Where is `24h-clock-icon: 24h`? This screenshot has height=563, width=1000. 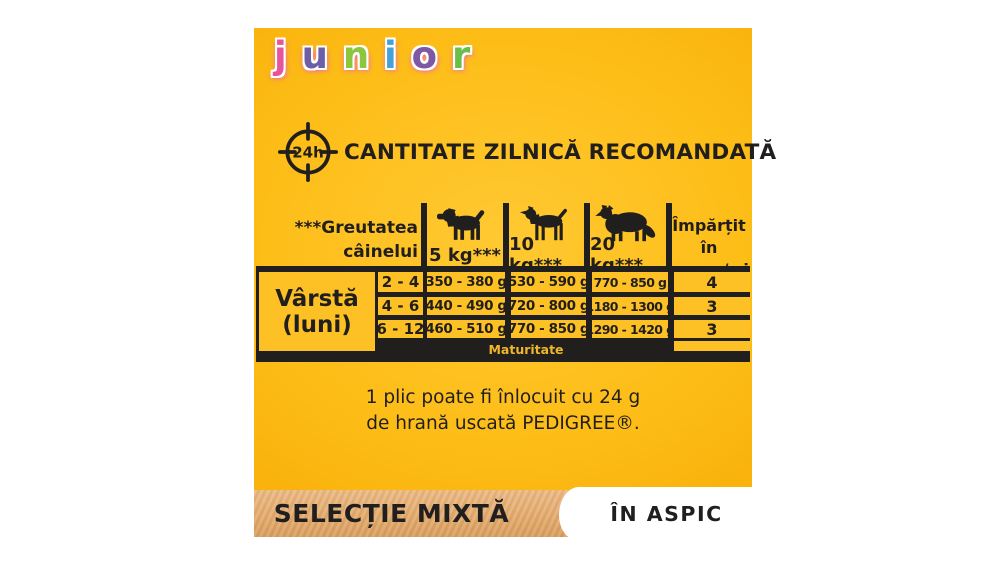
24h-clock-icon: 24h is located at coordinates (308, 152).